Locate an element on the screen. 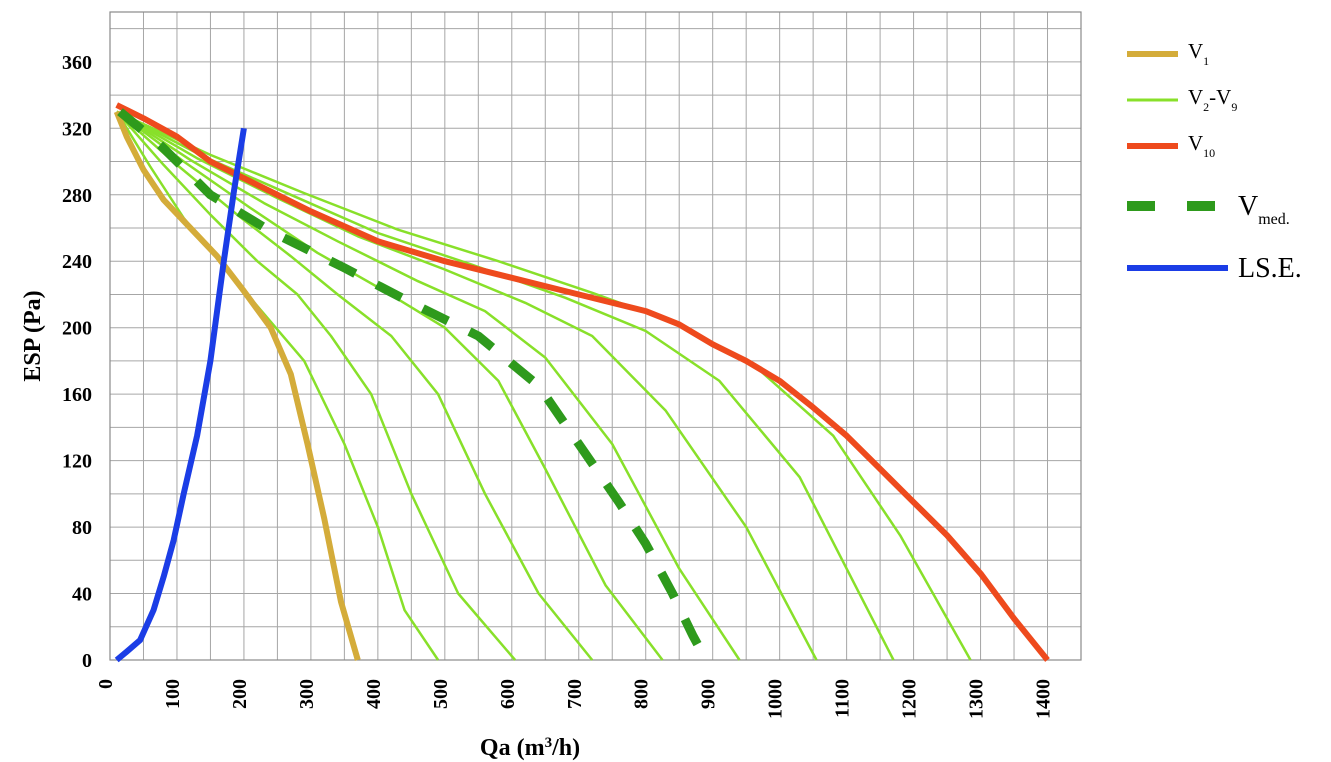  legend-label-lse: LS.E. is located at coordinates (1270, 268).